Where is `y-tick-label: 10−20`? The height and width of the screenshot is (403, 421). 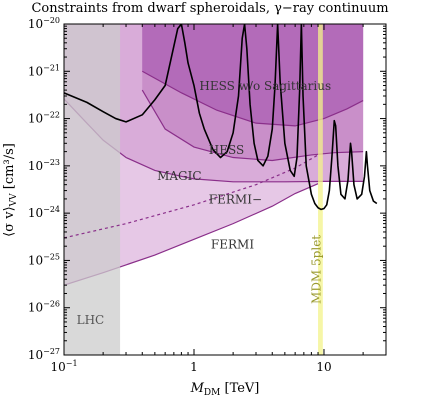 y-tick-label: 10−20 is located at coordinates (44, 23).